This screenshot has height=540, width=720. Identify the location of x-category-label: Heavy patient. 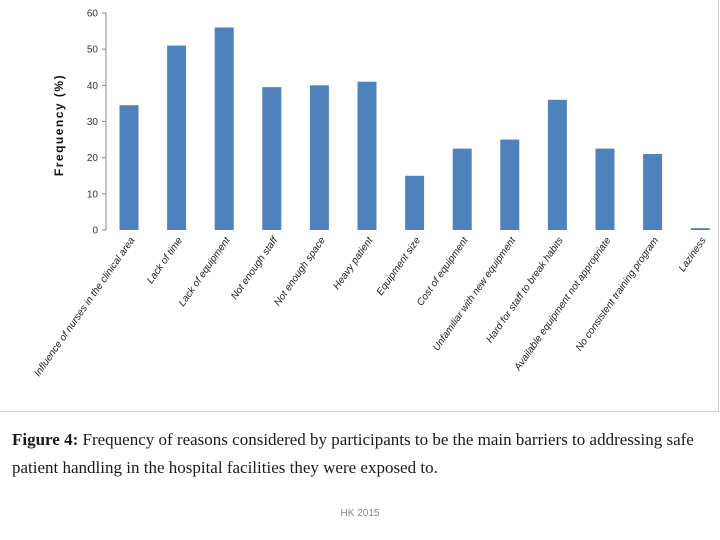
(353, 262).